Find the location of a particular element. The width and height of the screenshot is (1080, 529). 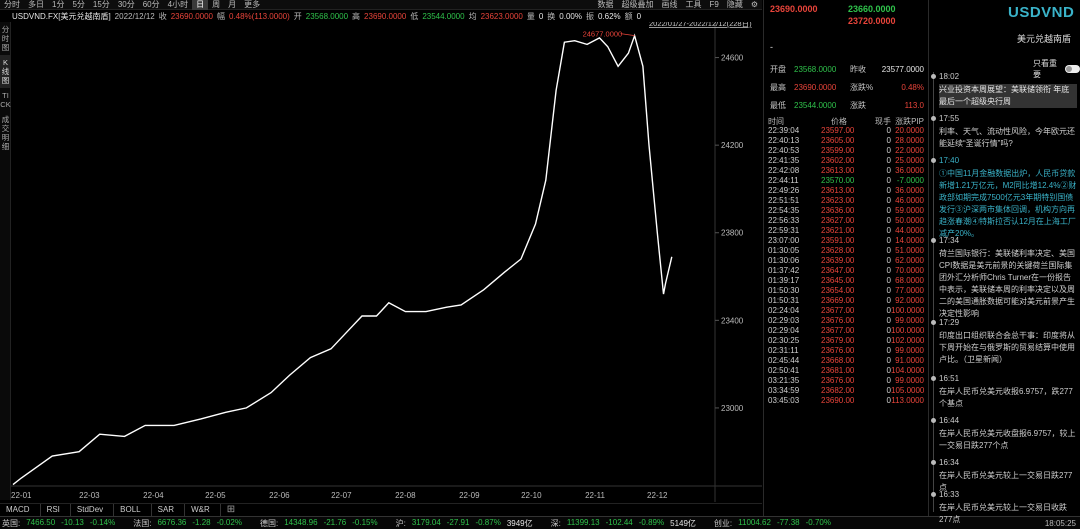

trade-row: 22:39:04 23597.00 0 20.0000 is located at coordinates (847, 131).